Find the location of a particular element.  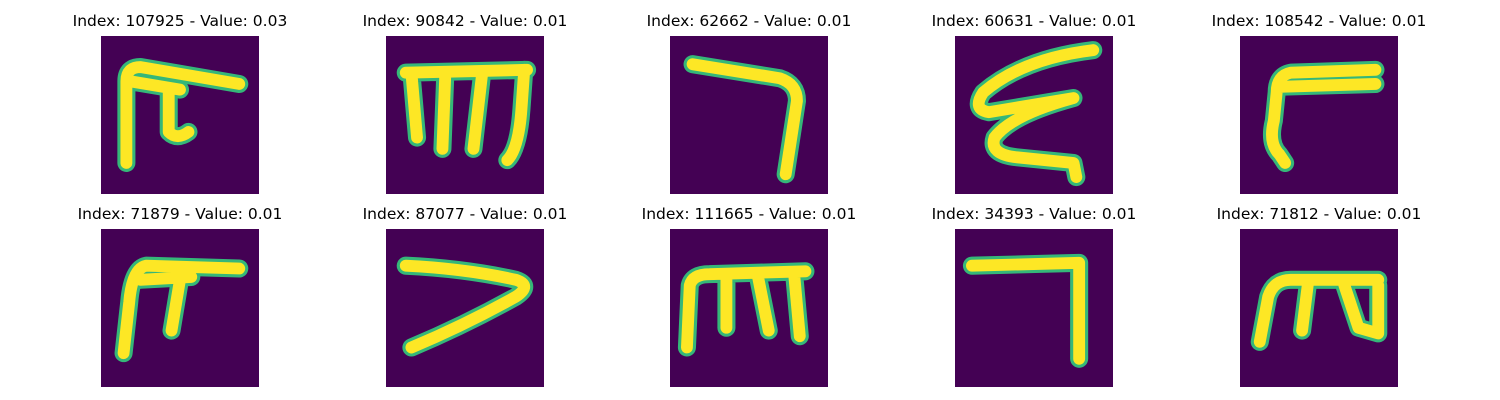

panel-0: Index: 107925 - Value: 0.03 is located at coordinates (180, 103).